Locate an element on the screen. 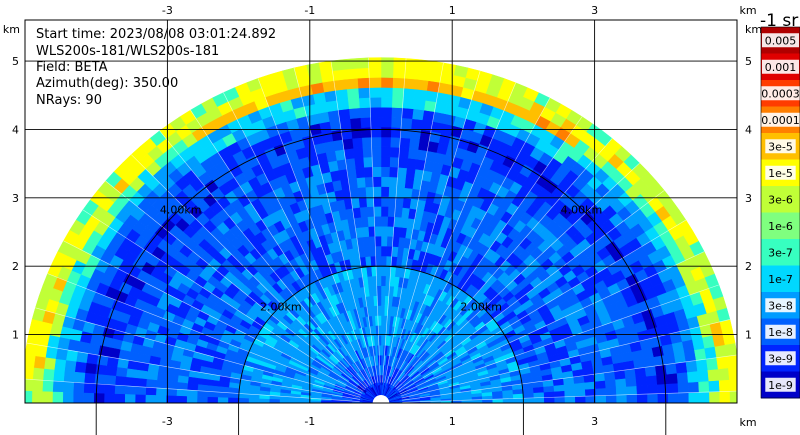 This screenshot has width=800, height=435. colorbar-tick-label: 1e-6 is located at coordinates (780, 226).